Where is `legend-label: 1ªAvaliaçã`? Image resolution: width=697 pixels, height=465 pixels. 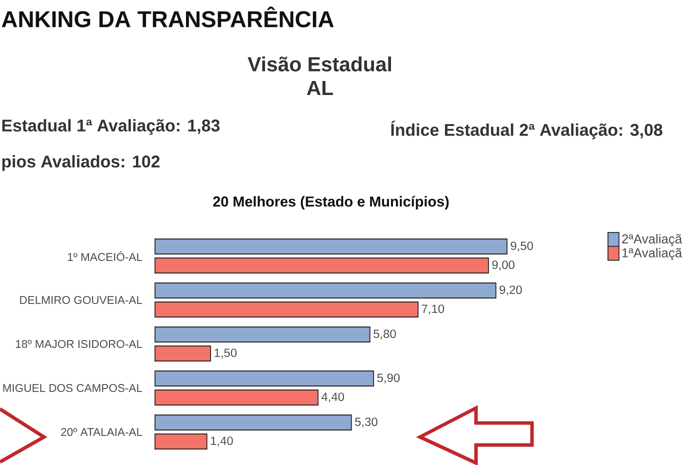
legend-label: 1ªAvaliaçã is located at coordinates (652, 254).